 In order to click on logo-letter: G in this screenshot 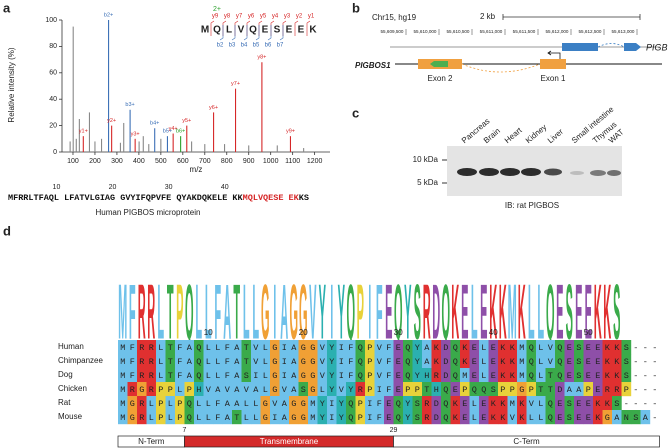, I will do `click(293, 312)`.